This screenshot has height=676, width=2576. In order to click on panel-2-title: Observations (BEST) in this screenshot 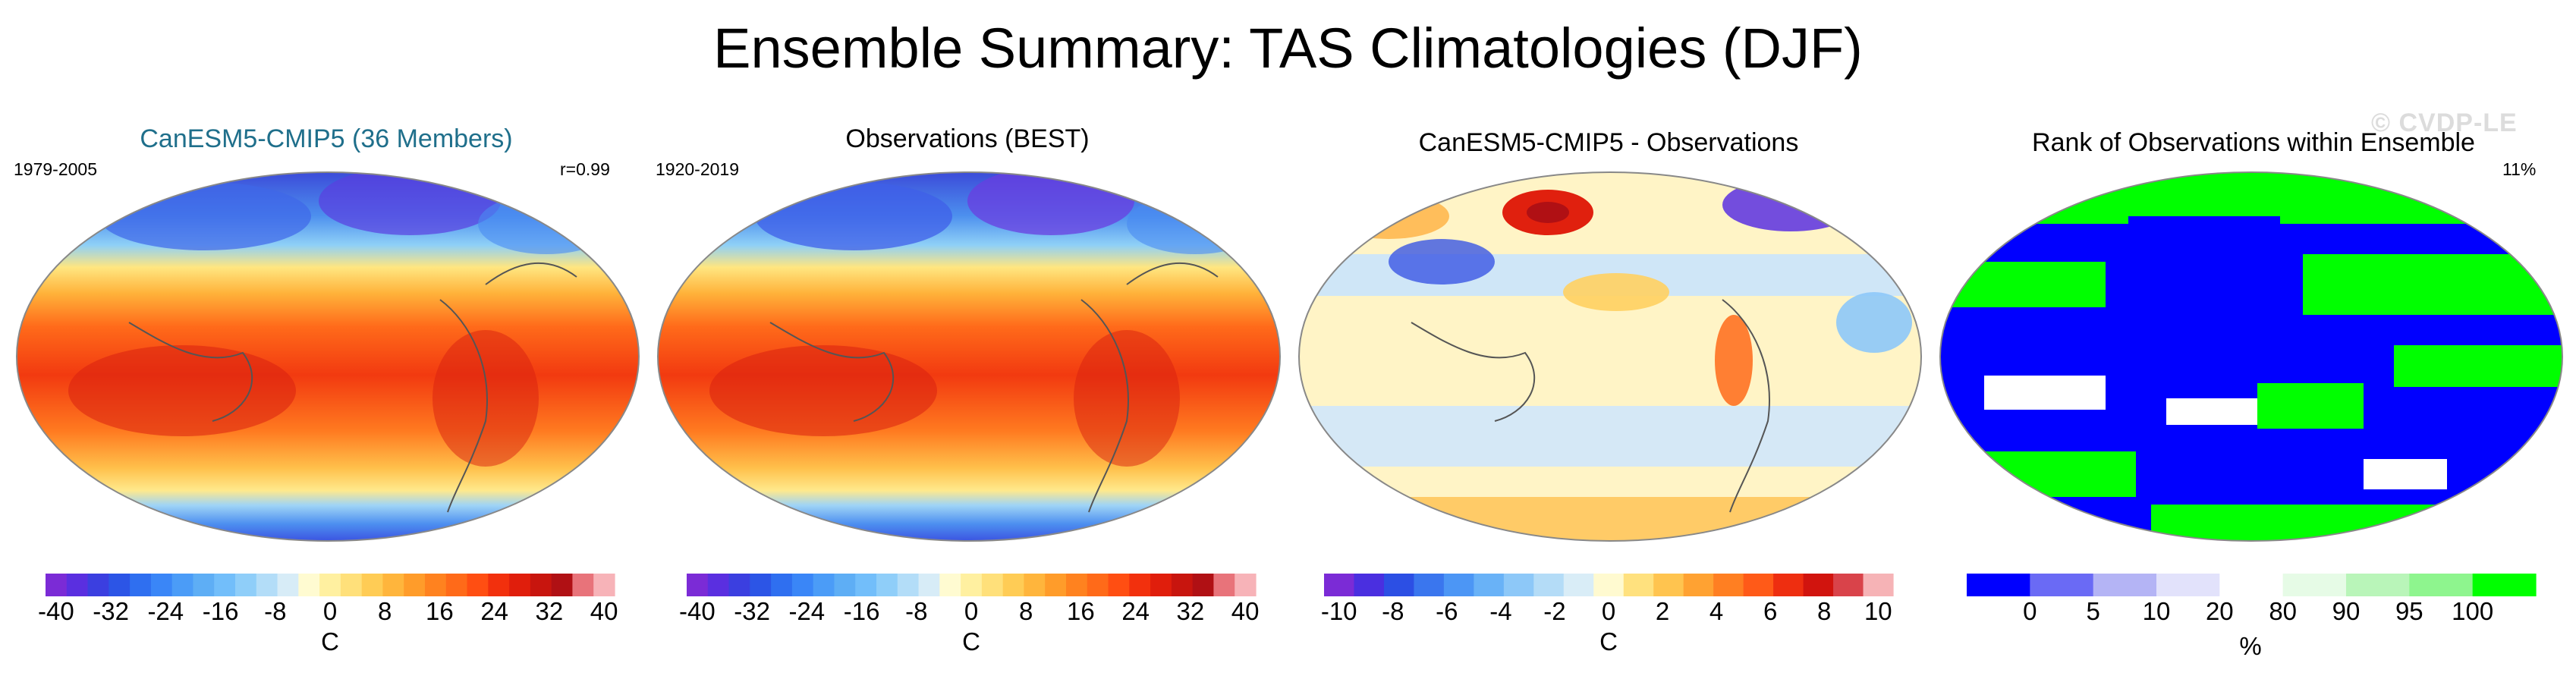, I will do `click(967, 138)`.